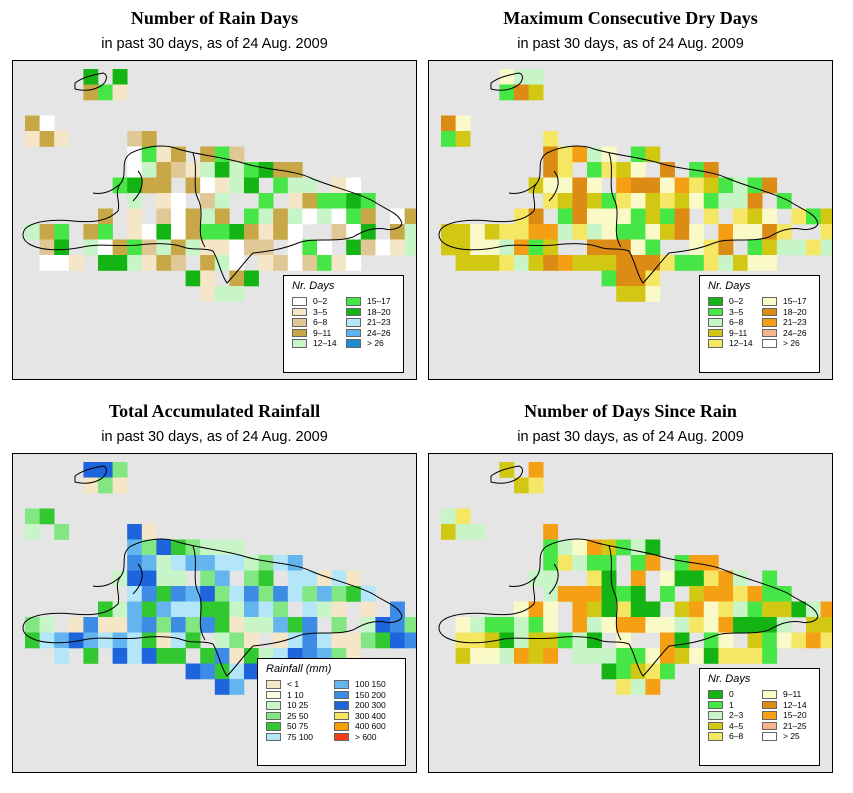 Image resolution: width=853 pixels, height=793 pixels. I want to click on legend-label: 18–20, so click(795, 311).